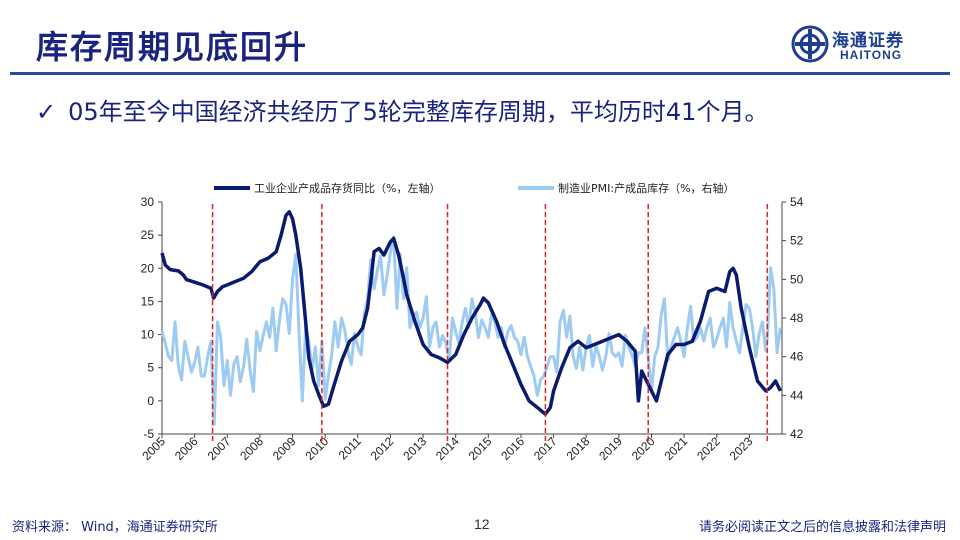  What do you see at coordinates (480, 448) in the screenshot?
I see `x-tick-label: 2015` at bounding box center [480, 448].